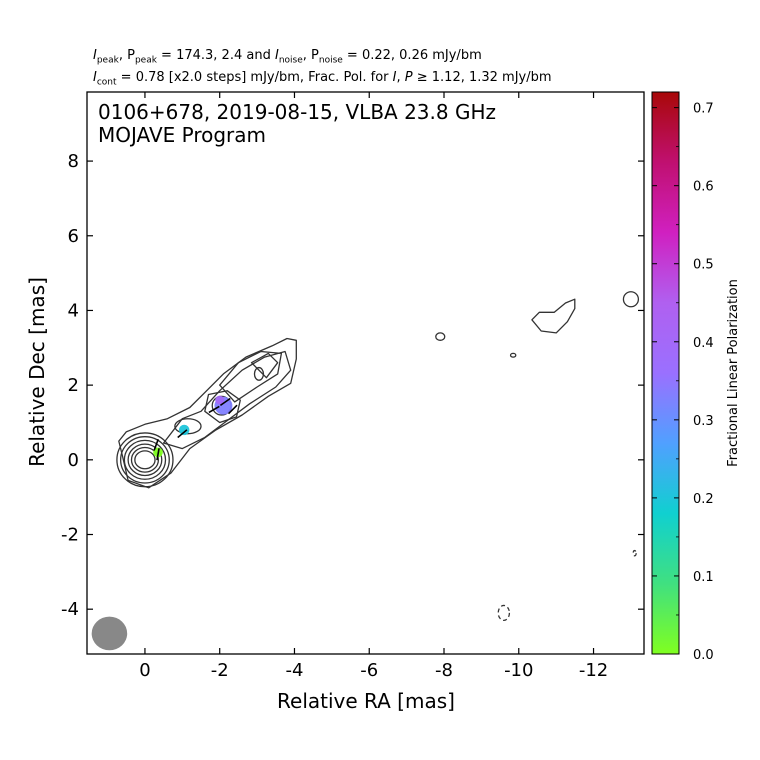  I want to click on y-tick-label: 6, so click(73, 236).